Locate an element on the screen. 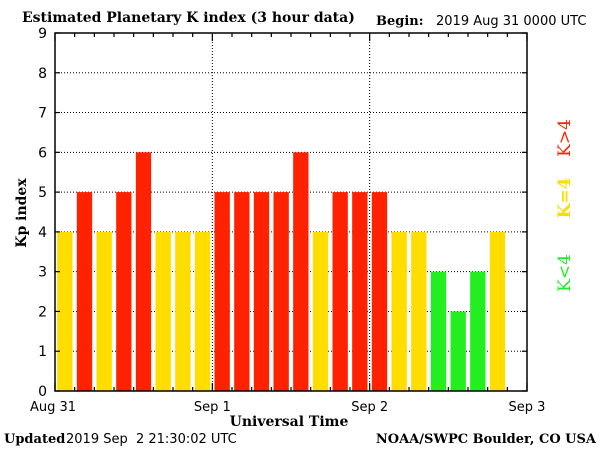  y-tick-label: 0 is located at coordinates (42, 392).